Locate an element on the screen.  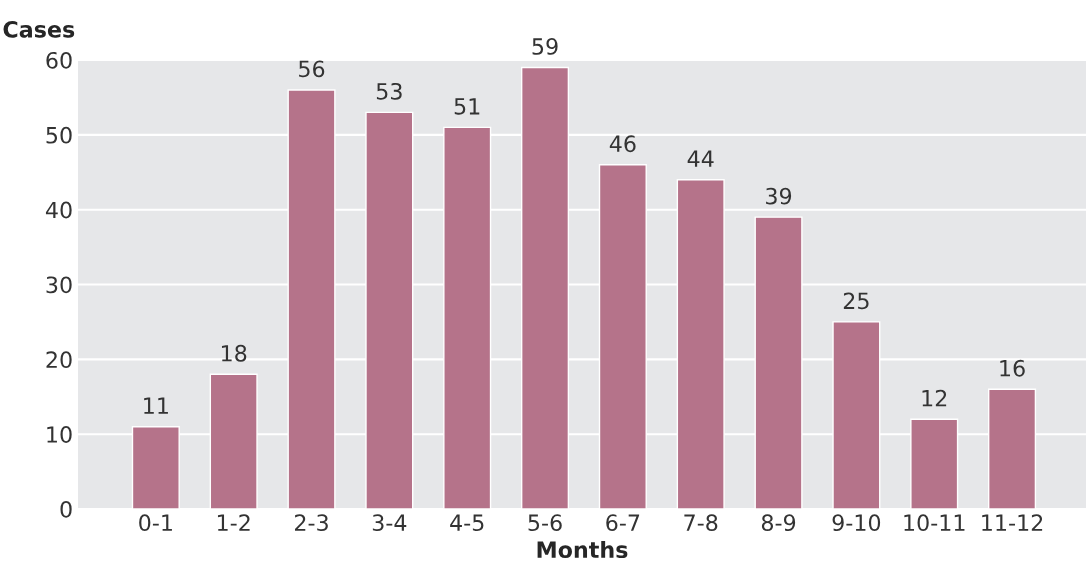
x-tick-label: 7-8 is located at coordinates (701, 523).